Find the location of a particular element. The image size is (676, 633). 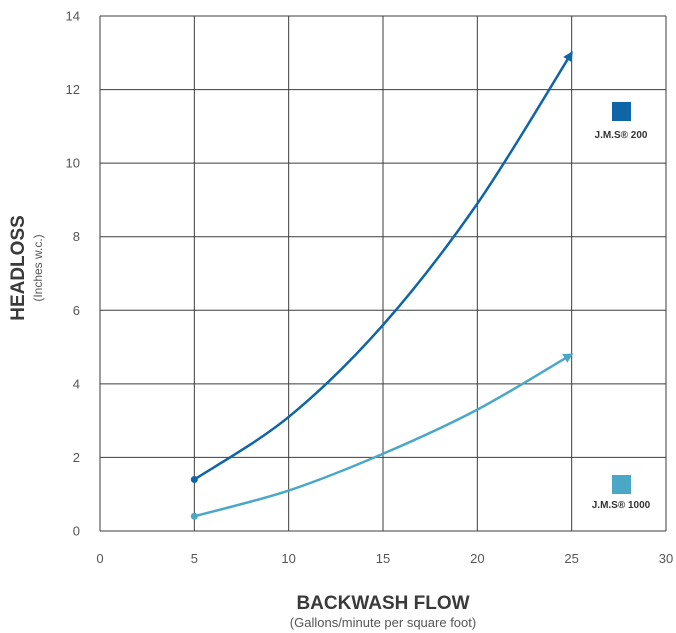

y-tick-label-6: 12 is located at coordinates (73, 89).